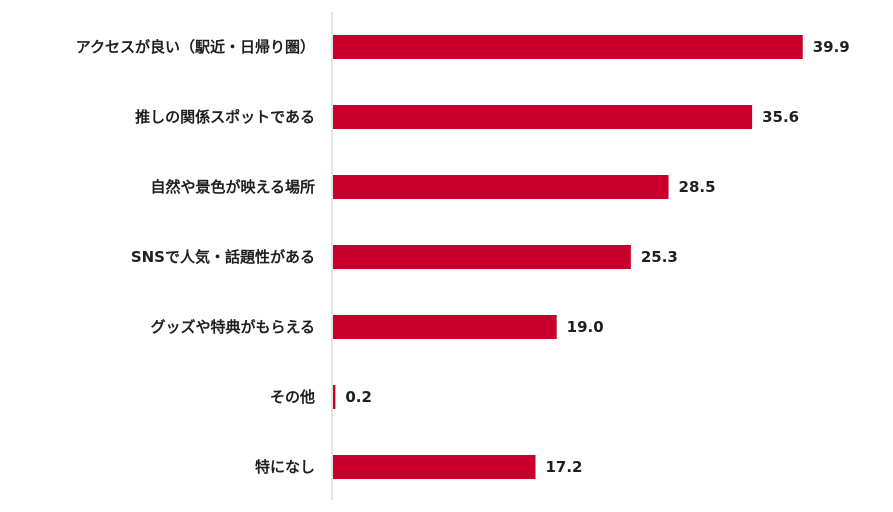  I want to click on value-label-7: 17.2, so click(563, 467).